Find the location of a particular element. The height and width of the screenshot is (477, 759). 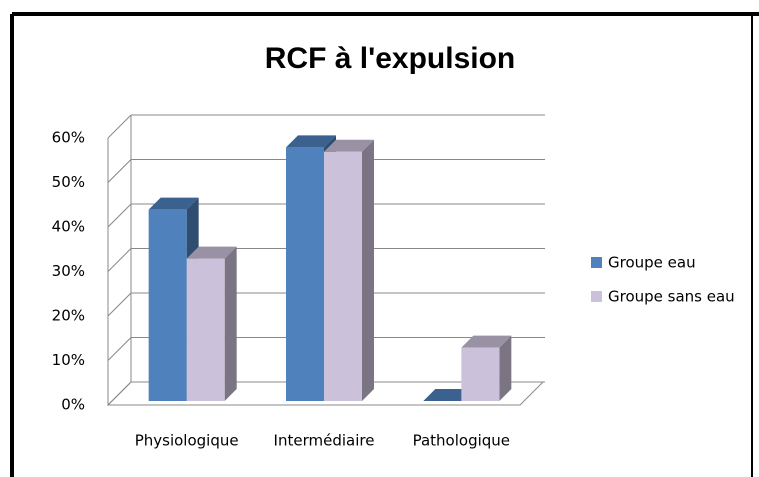

legend-label: Groupe eau is located at coordinates (652, 263).